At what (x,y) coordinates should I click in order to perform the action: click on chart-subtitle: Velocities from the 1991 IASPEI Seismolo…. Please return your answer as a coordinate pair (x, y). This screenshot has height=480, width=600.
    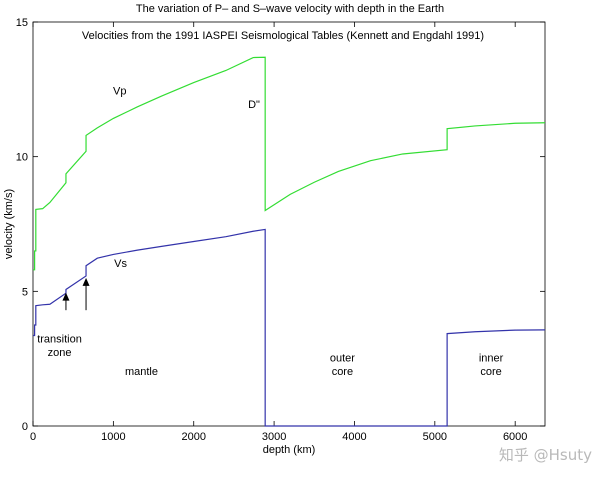
    Looking at the image, I should click on (283, 36).